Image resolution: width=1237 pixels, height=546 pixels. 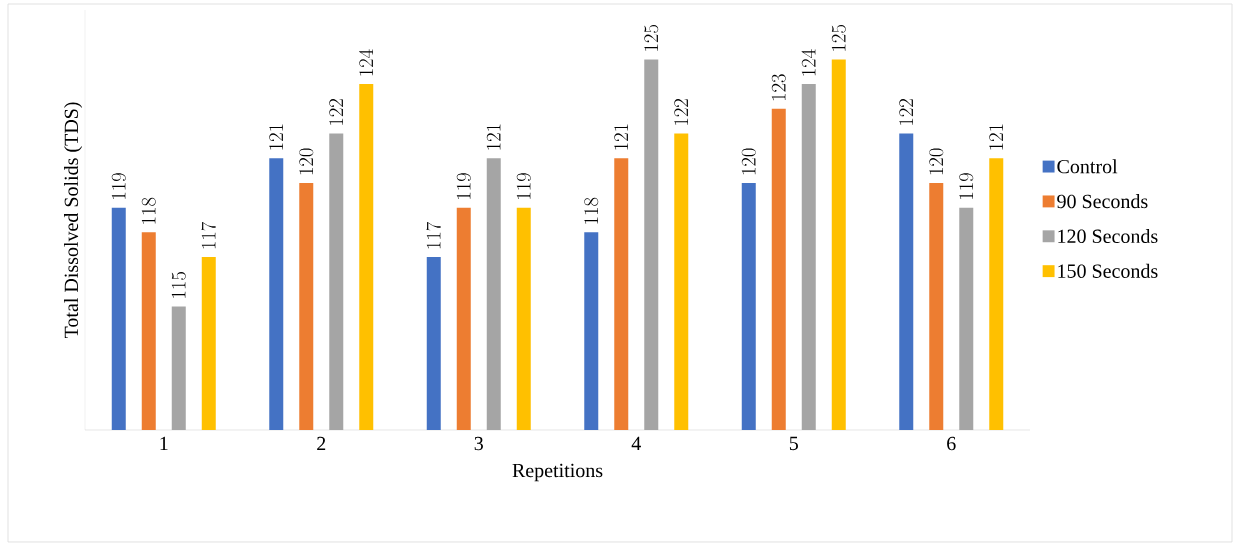 I want to click on data-label: 115, so click(x=178, y=285).